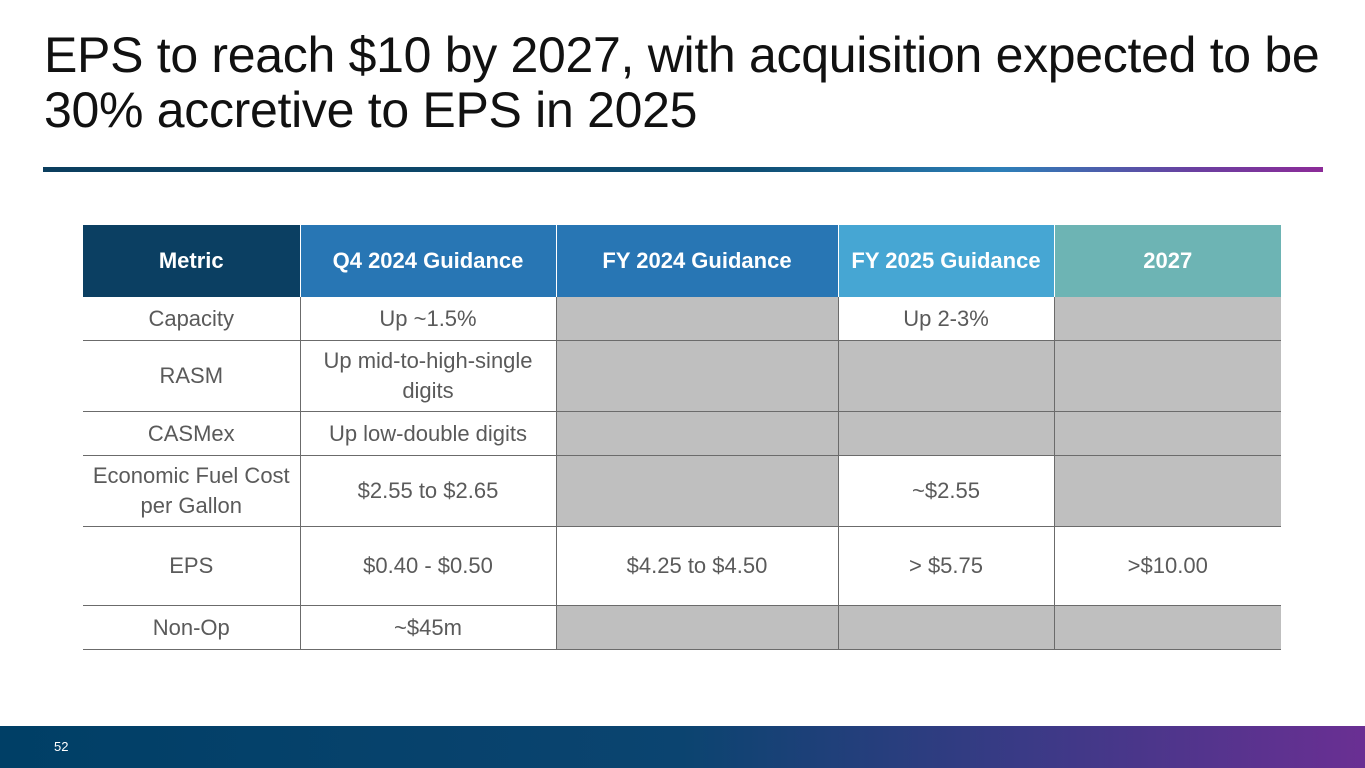 This screenshot has height=768, width=1365. What do you see at coordinates (945, 319) in the screenshot?
I see `fy-2025-cell: Up 2-3%` at bounding box center [945, 319].